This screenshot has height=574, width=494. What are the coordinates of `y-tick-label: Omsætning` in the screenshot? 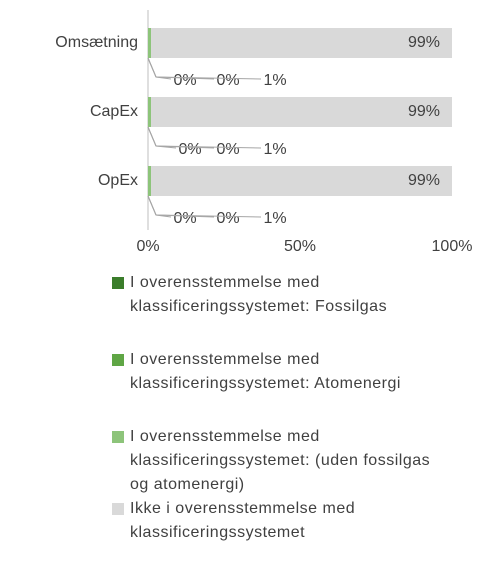 It's located at (96, 42).